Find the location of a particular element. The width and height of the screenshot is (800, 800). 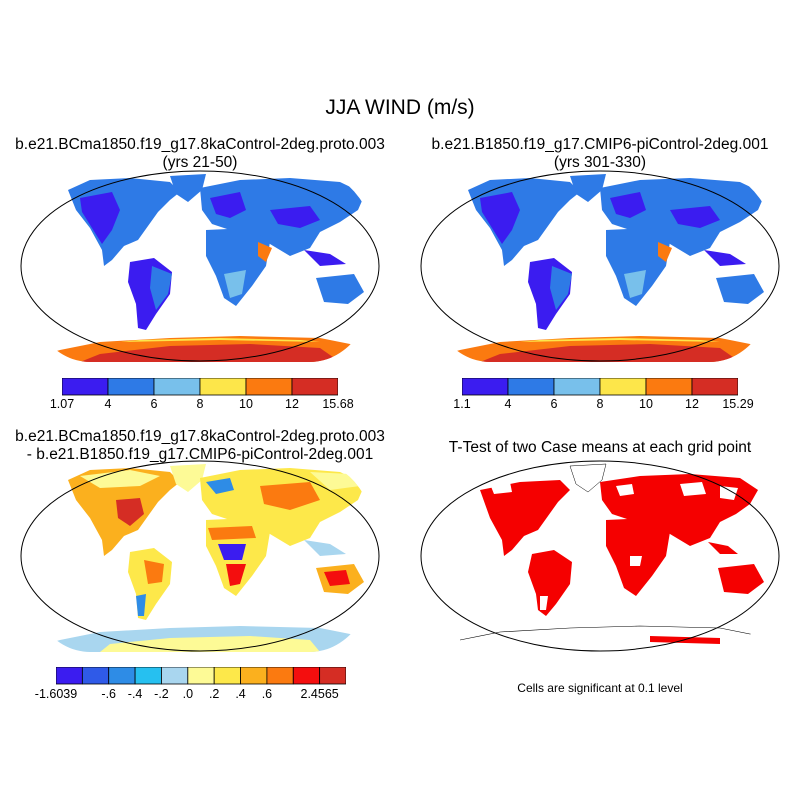

gap-greenland is located at coordinates (588, 478).